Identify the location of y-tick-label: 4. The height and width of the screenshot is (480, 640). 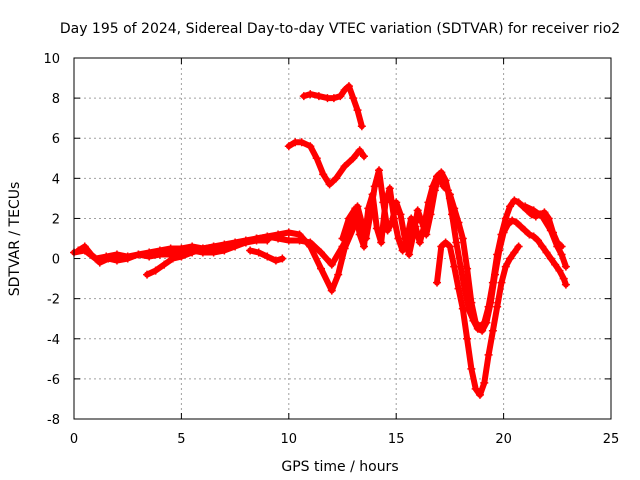
(56, 179).